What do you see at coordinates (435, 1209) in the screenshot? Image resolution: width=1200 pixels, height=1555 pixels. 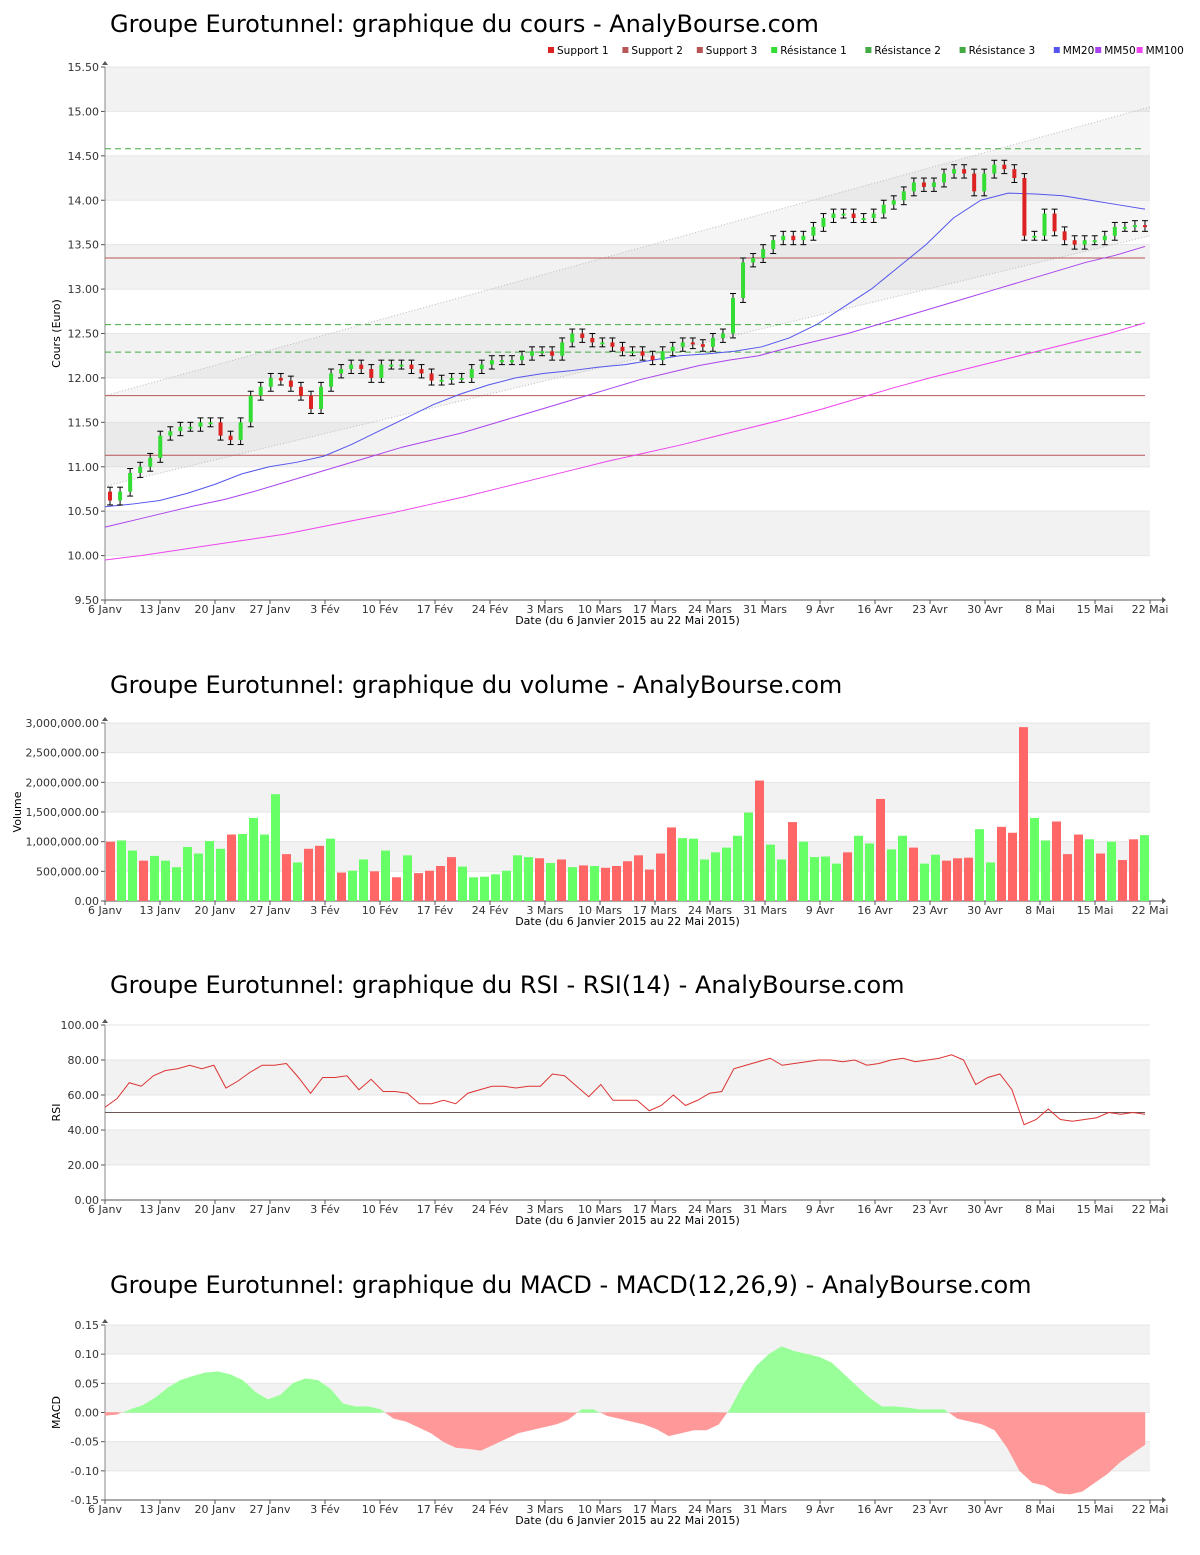 I see `x-tick-label: 17 Fév` at bounding box center [435, 1209].